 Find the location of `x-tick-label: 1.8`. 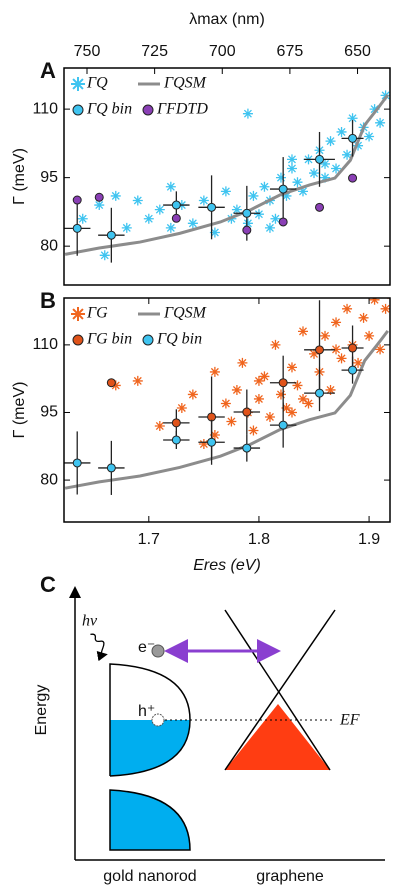

x-tick-label: 1.8 is located at coordinates (259, 539).